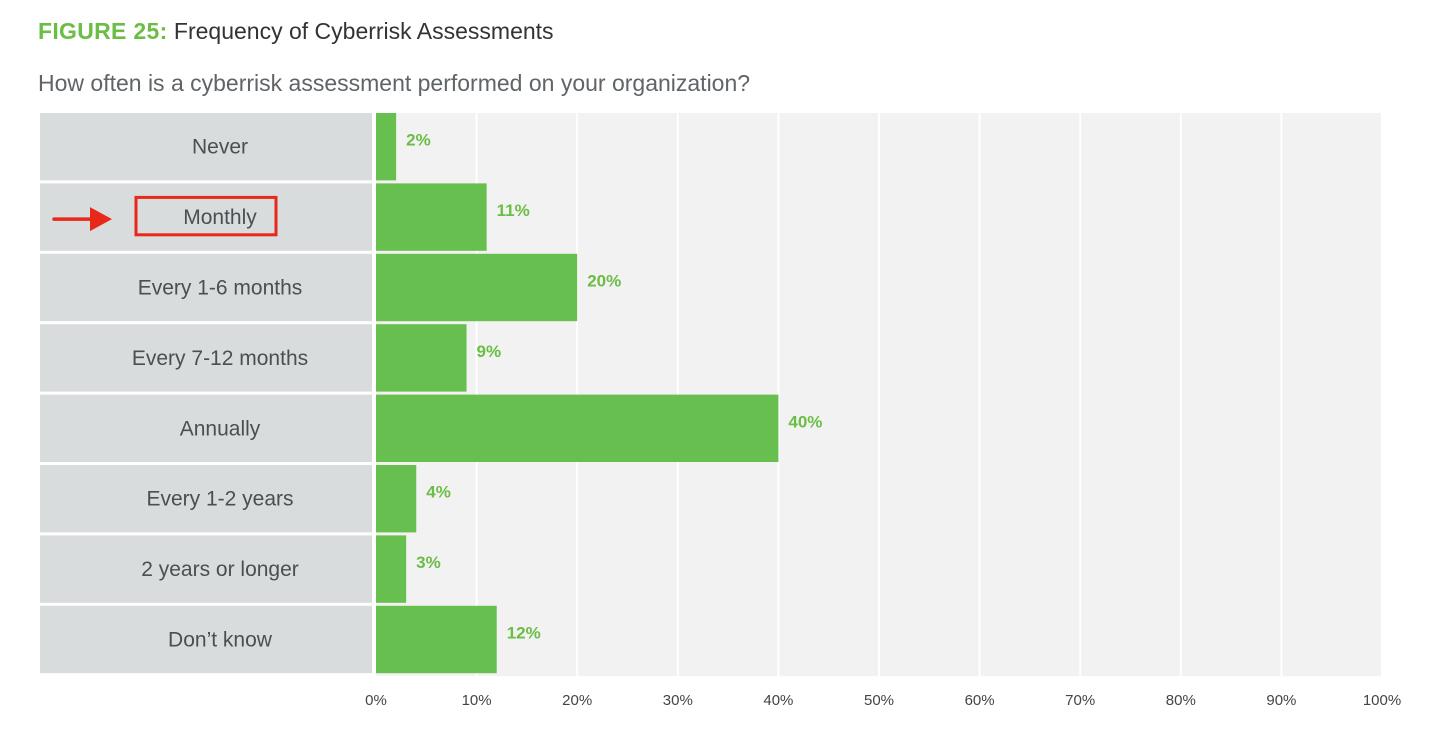  I want to click on data-label: 40%, so click(805, 421).